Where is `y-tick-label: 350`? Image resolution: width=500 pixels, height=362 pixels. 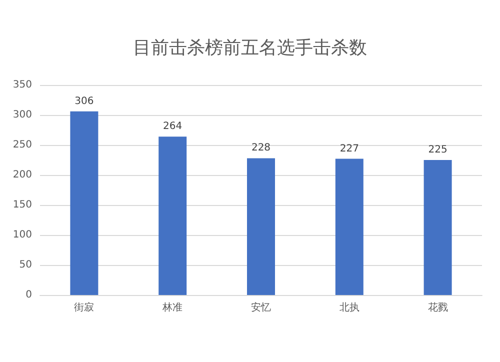 y-tick-label: 350 is located at coordinates (22, 85).